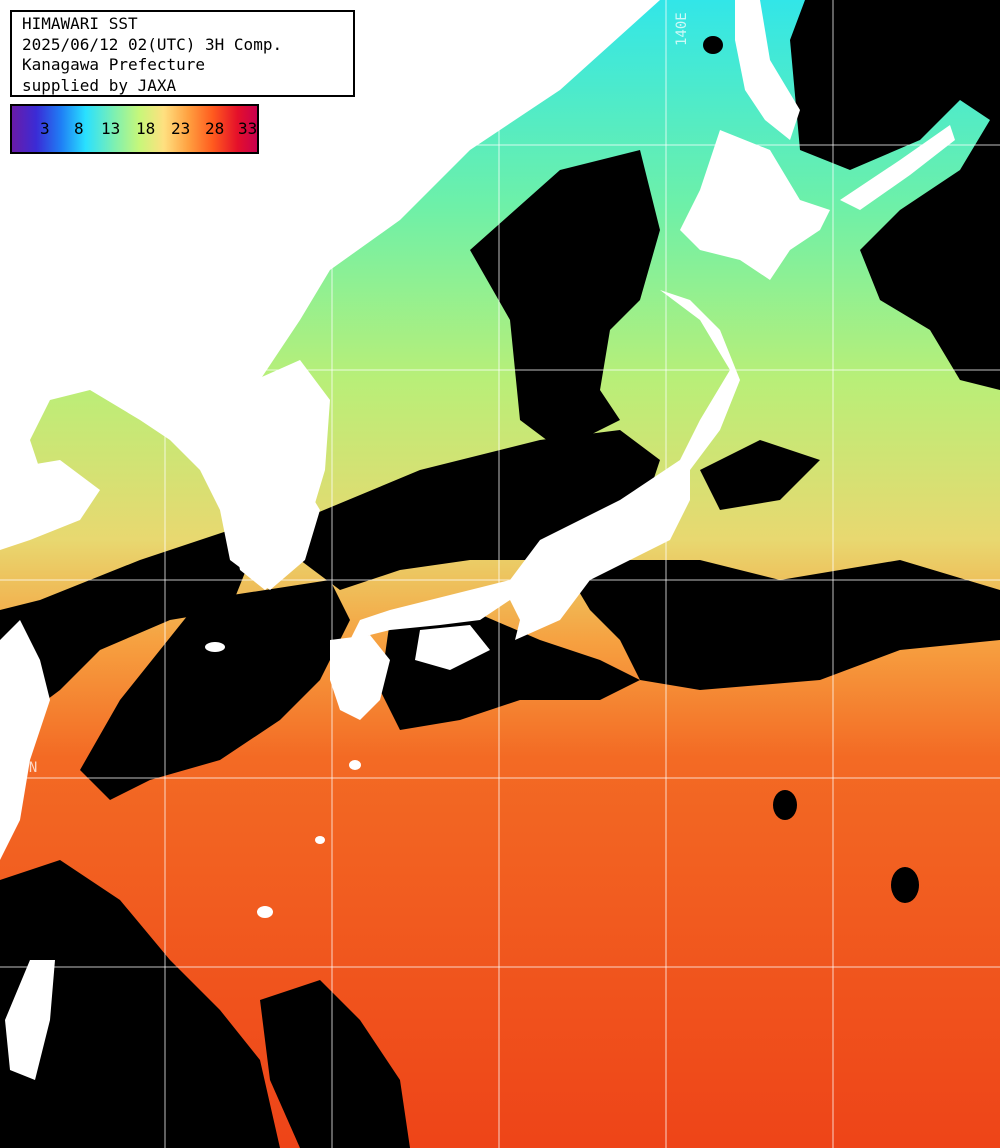 The height and width of the screenshot is (1148, 1000). What do you see at coordinates (452, 647) in the screenshot?
I see `land-shikoku` at bounding box center [452, 647].